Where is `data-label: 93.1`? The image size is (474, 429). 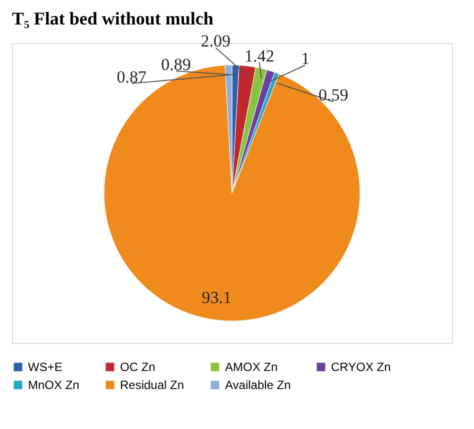 data-label: 93.1 is located at coordinates (217, 297).